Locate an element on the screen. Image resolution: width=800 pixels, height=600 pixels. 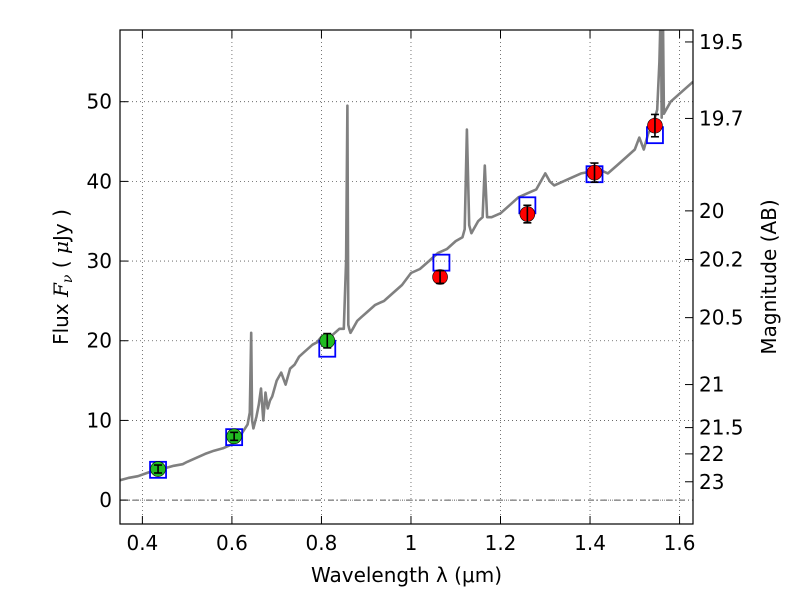
right-tick-label: 20 is located at coordinates (711, 211).